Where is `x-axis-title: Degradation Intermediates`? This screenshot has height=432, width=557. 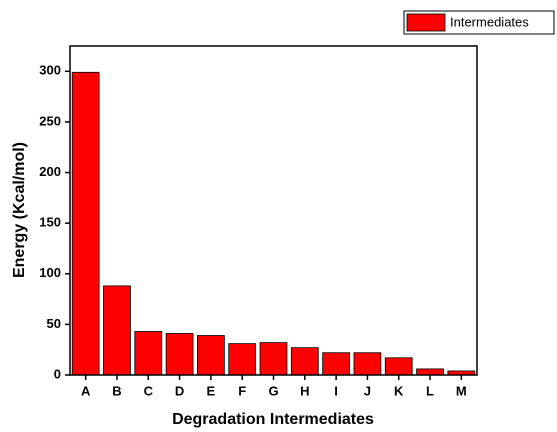
x-axis-title: Degradation Intermediates is located at coordinates (273, 419).